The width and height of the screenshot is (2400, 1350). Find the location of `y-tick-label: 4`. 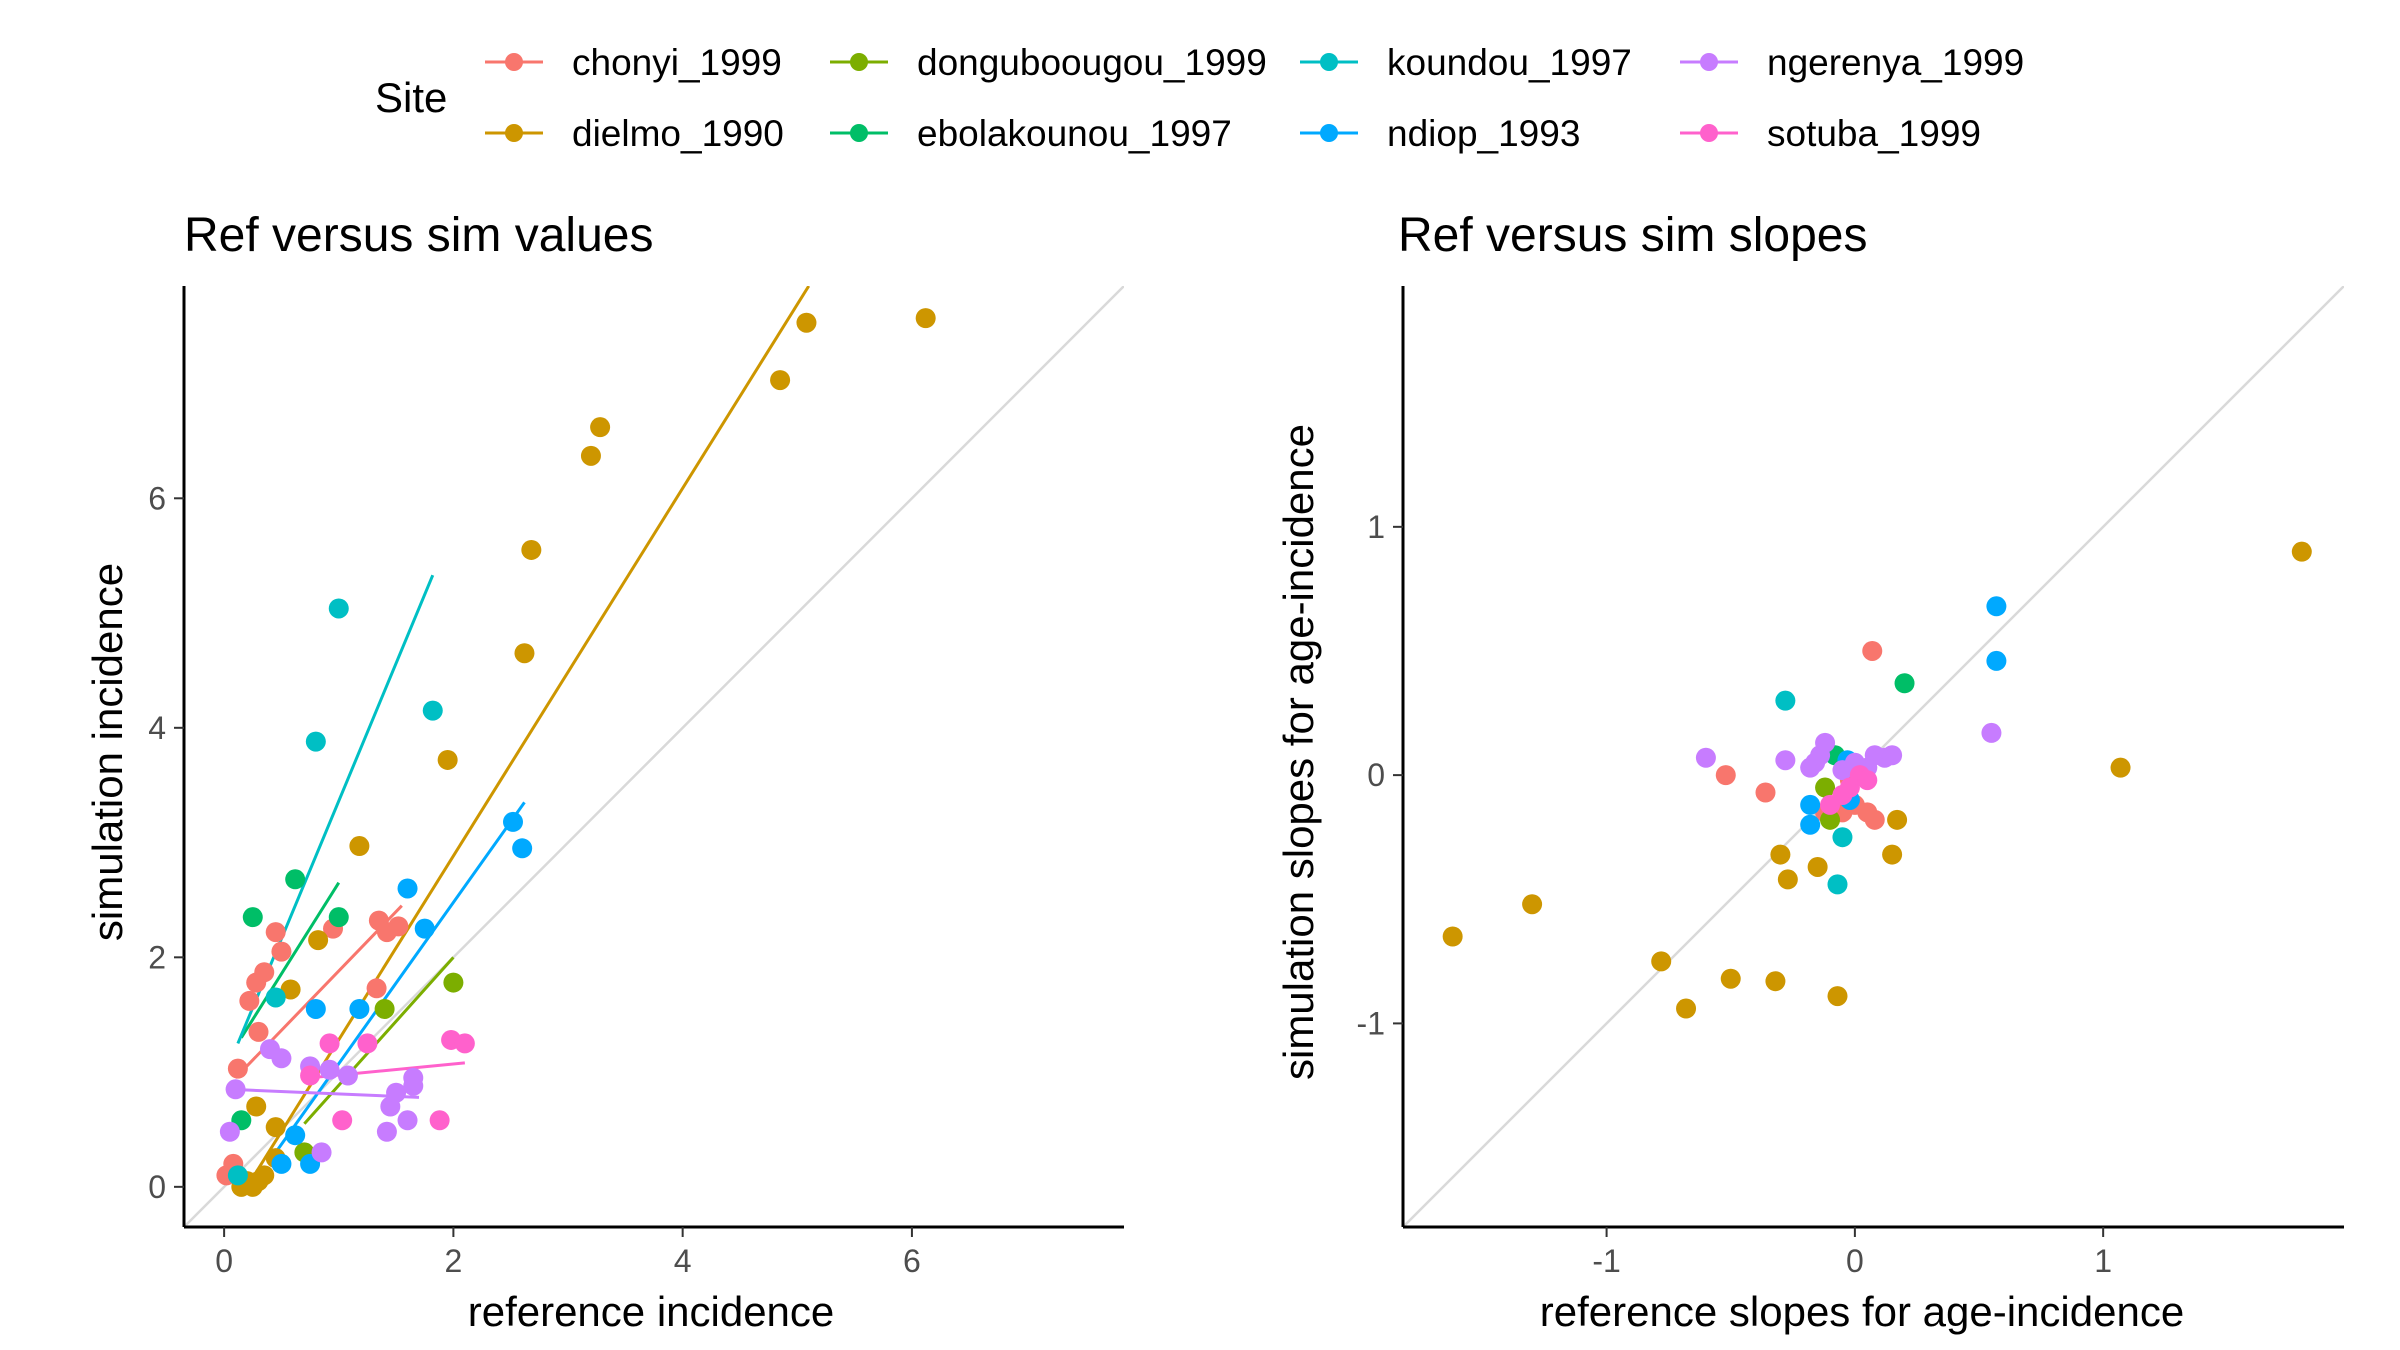

y-tick-label: 4 is located at coordinates (157, 728).